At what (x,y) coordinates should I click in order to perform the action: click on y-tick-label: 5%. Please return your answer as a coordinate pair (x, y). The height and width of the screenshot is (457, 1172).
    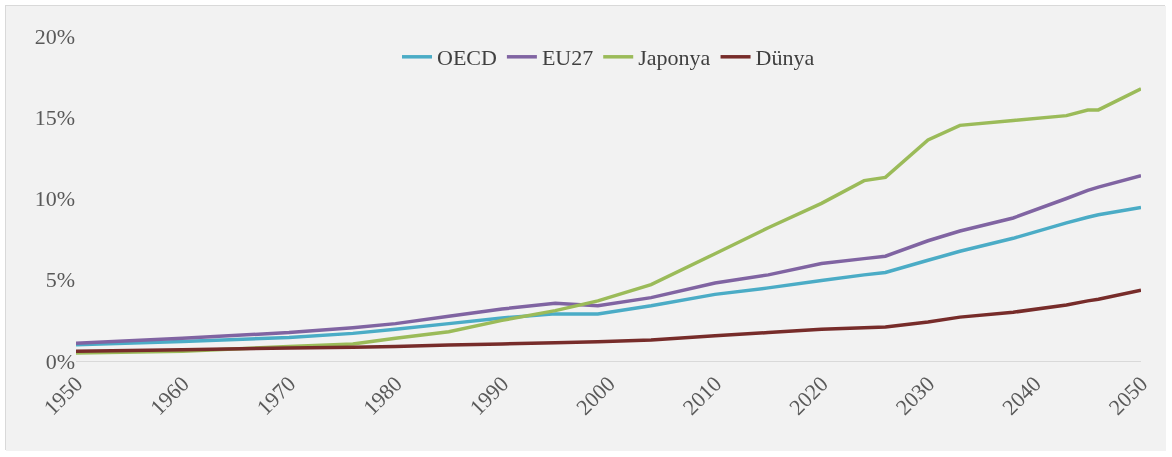
    Looking at the image, I should click on (60, 280).